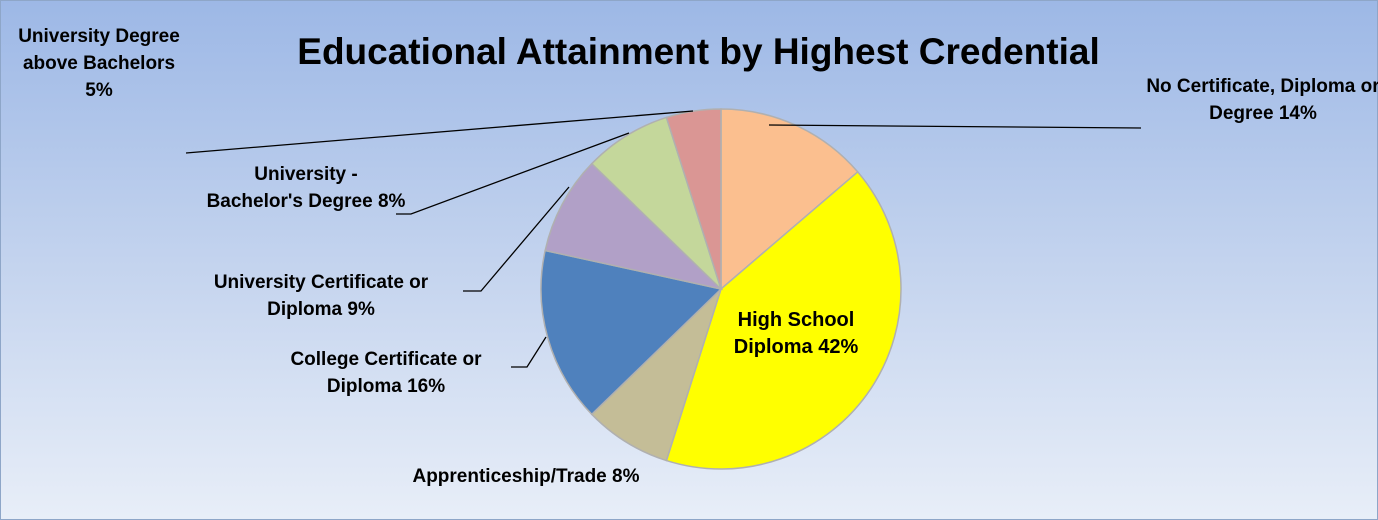 This screenshot has width=1378, height=520. I want to click on data-label: Apprenticeship/Trade 8%, so click(526, 476).